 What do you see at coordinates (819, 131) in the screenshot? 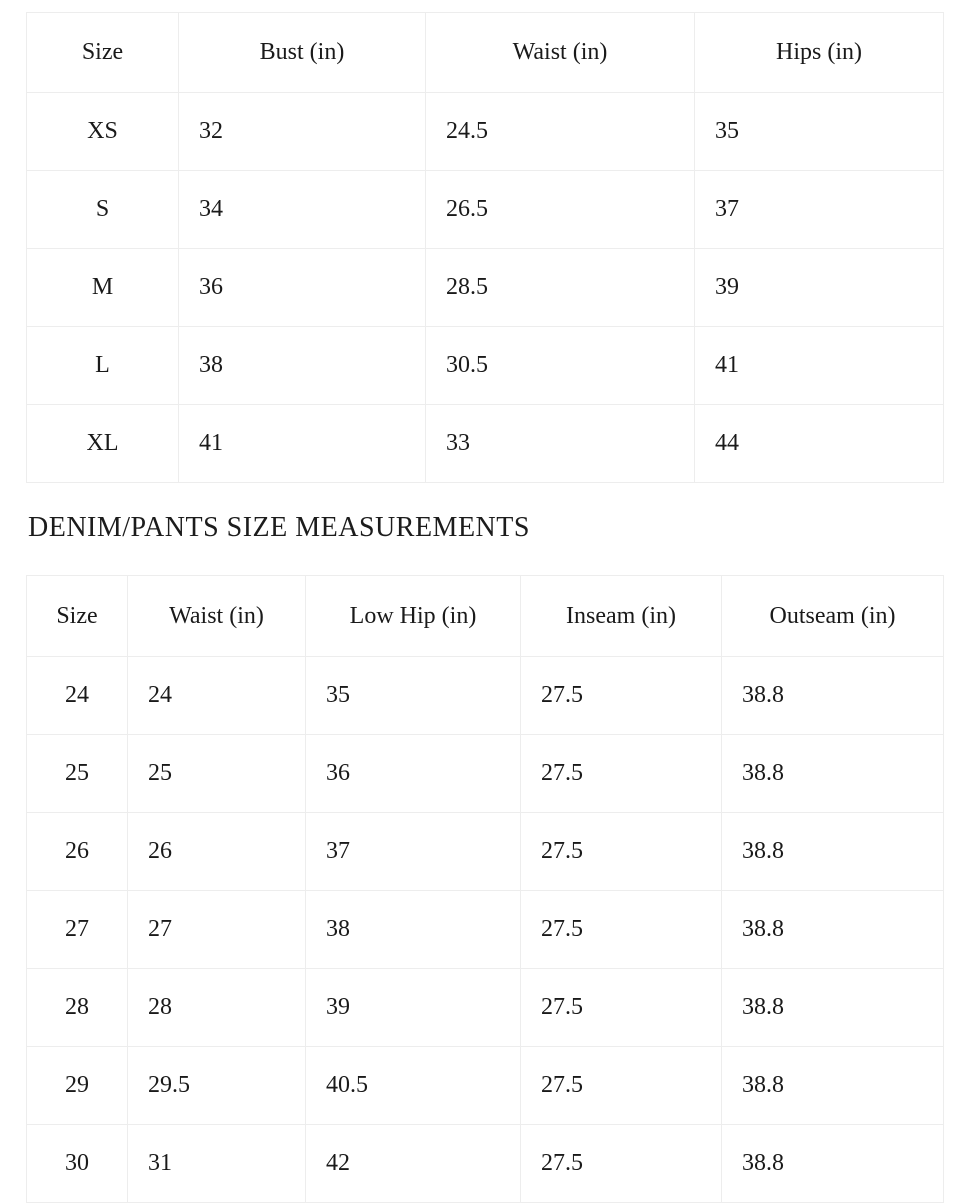
I see `cell-hips: 35` at bounding box center [819, 131].